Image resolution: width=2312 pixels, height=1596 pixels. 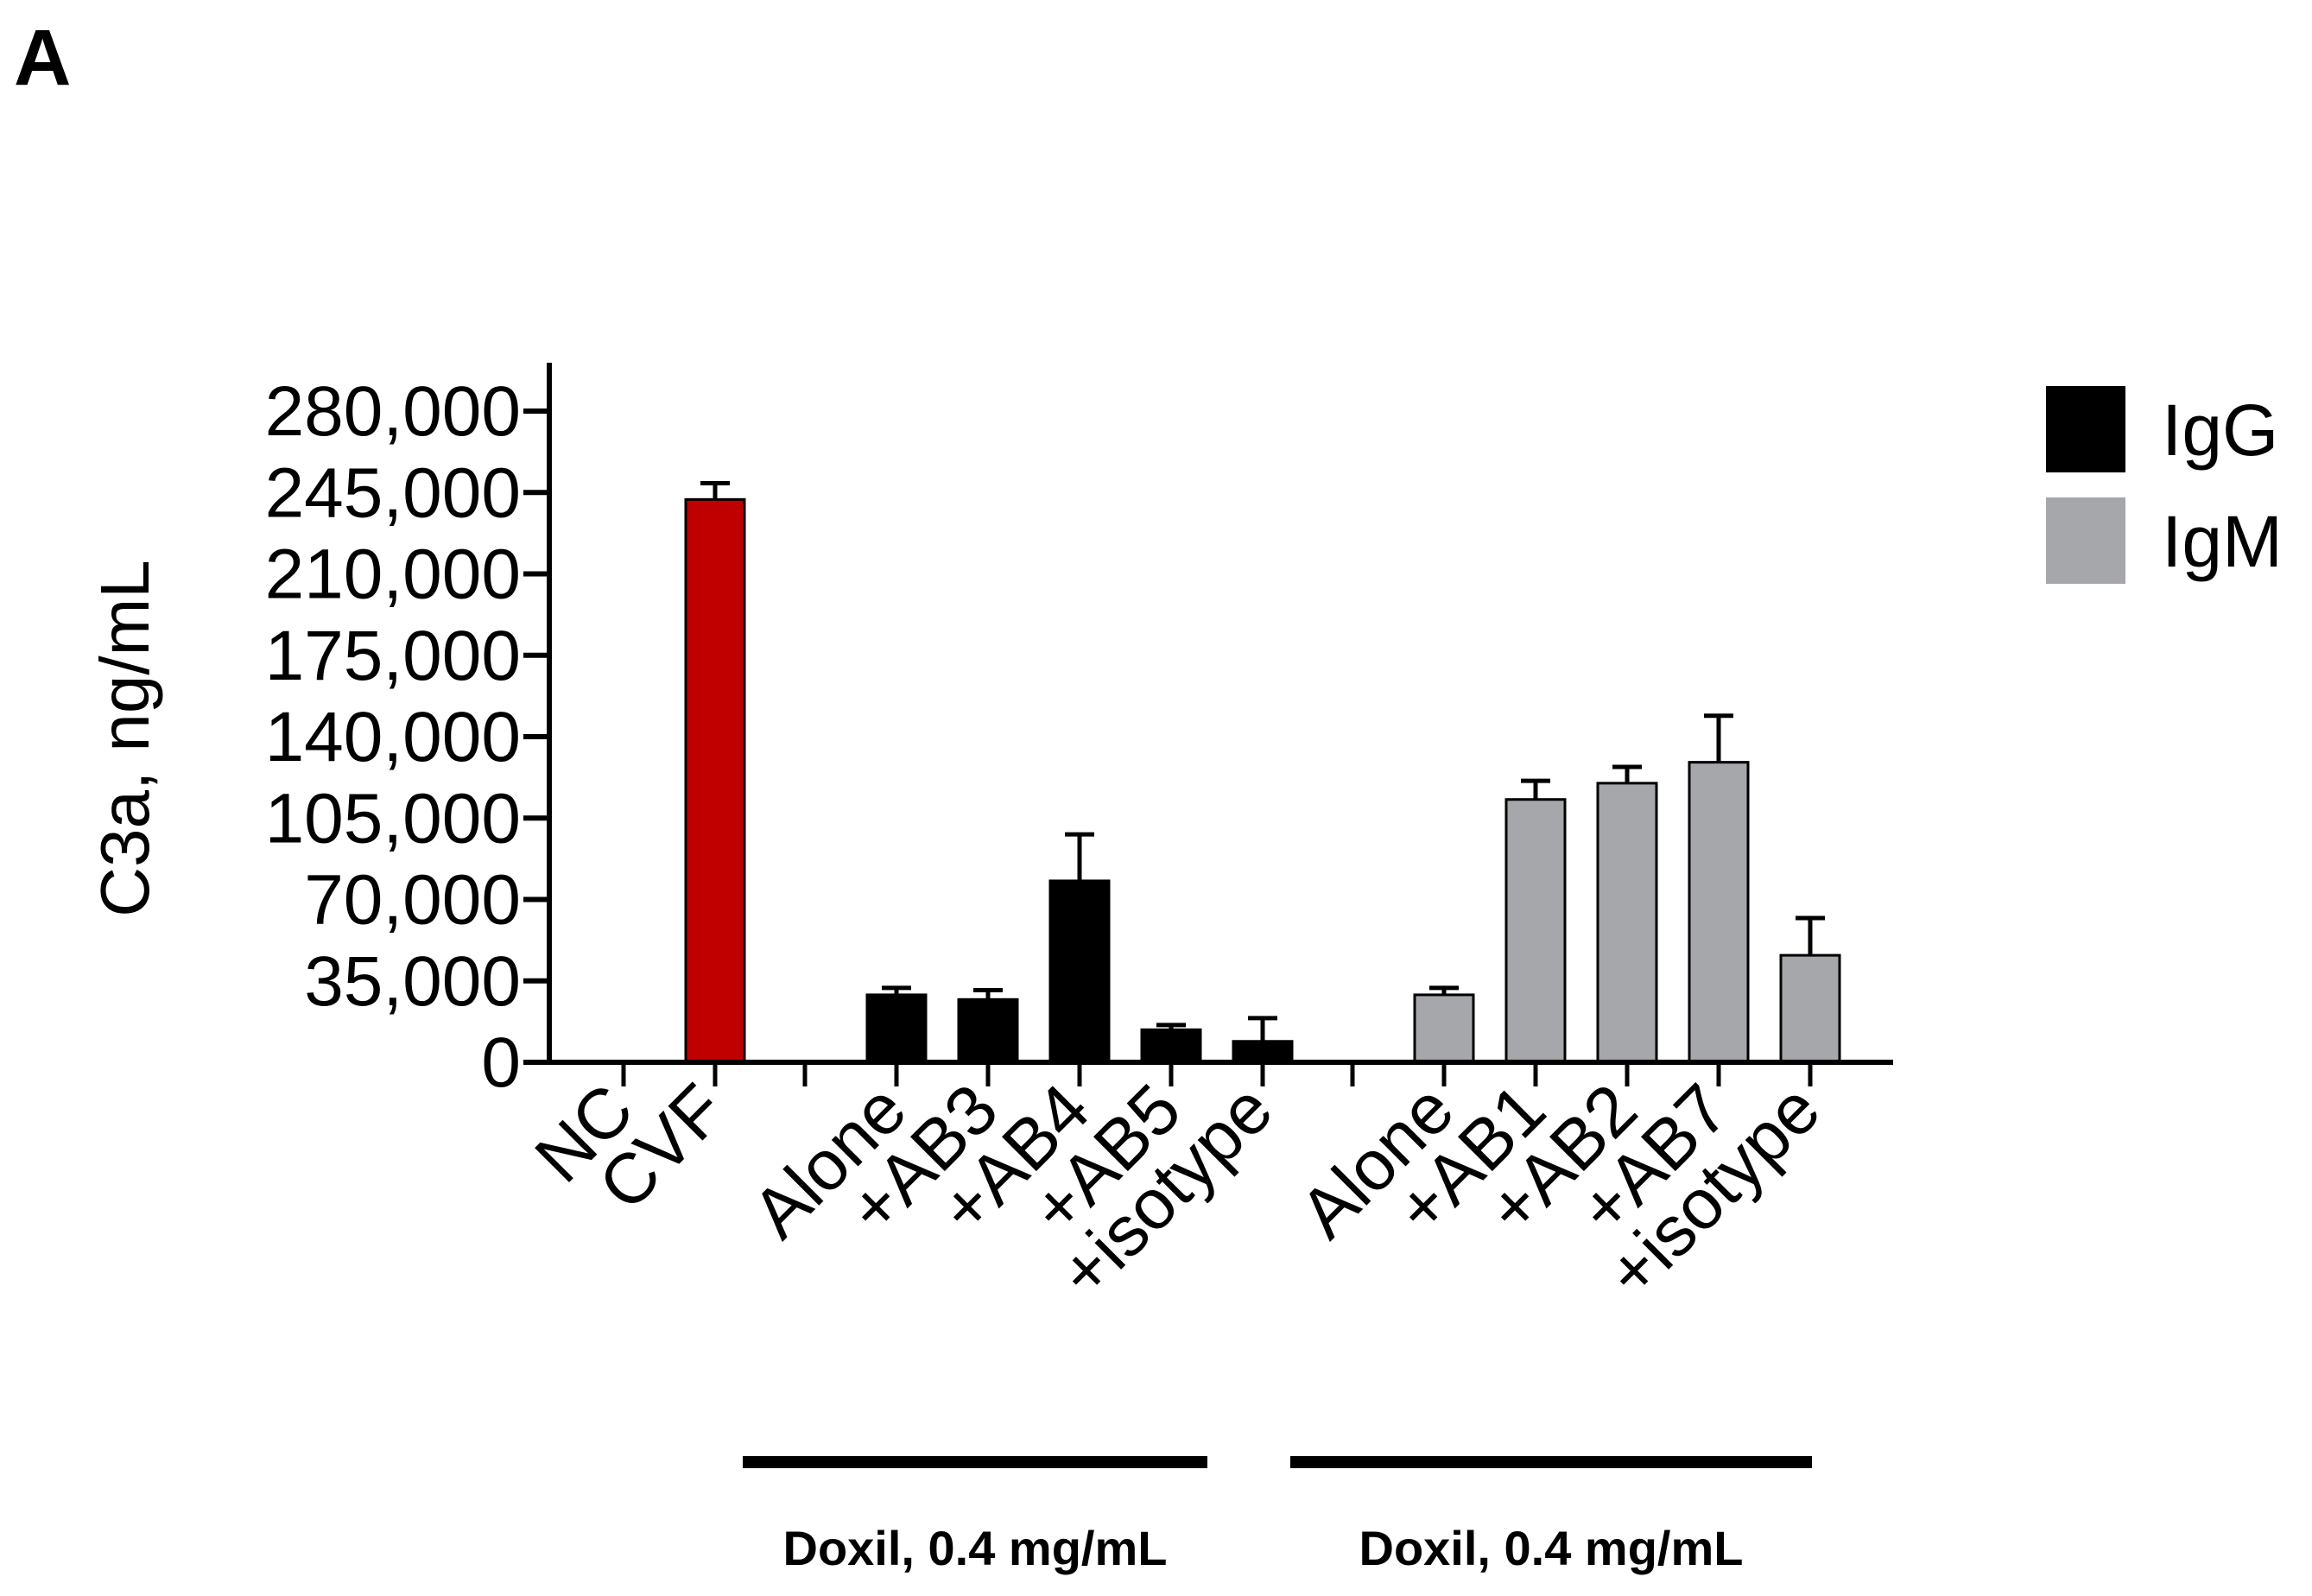 What do you see at coordinates (1217, 1074) in the screenshot?
I see `x-axis-ticks` at bounding box center [1217, 1074].